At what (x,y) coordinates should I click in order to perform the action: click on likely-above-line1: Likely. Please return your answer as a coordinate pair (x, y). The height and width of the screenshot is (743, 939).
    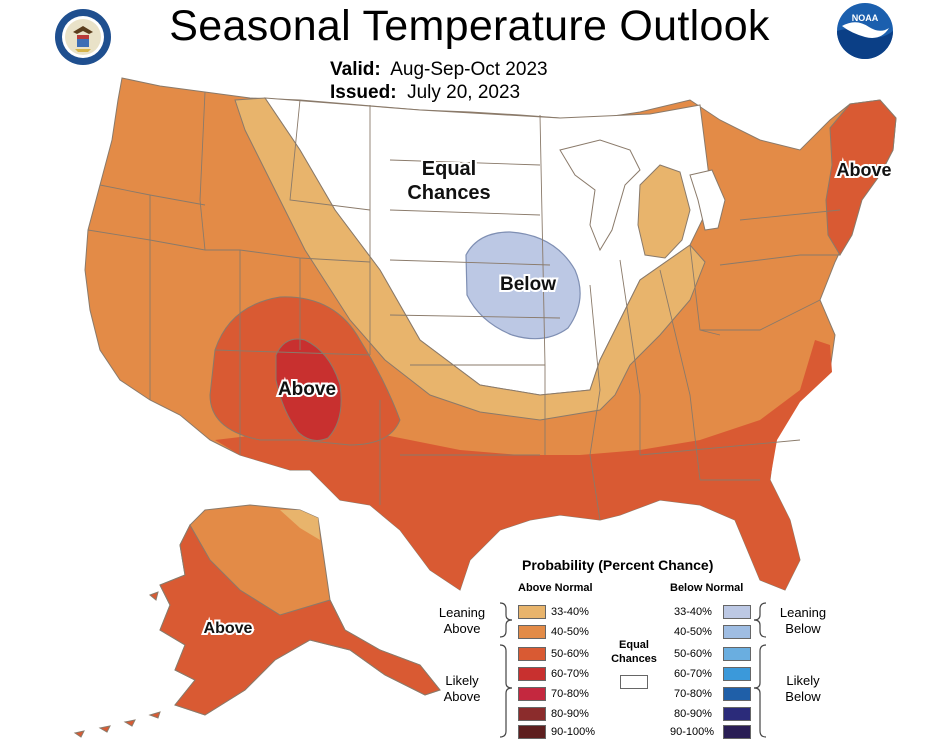
    Looking at the image, I should click on (462, 680).